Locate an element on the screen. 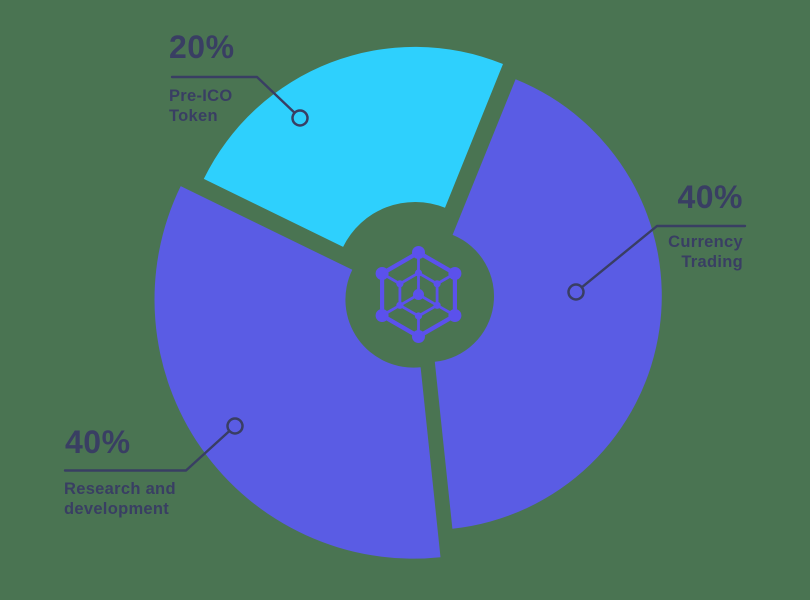  slice-label-research-development: Research and development is located at coordinates (120, 499).